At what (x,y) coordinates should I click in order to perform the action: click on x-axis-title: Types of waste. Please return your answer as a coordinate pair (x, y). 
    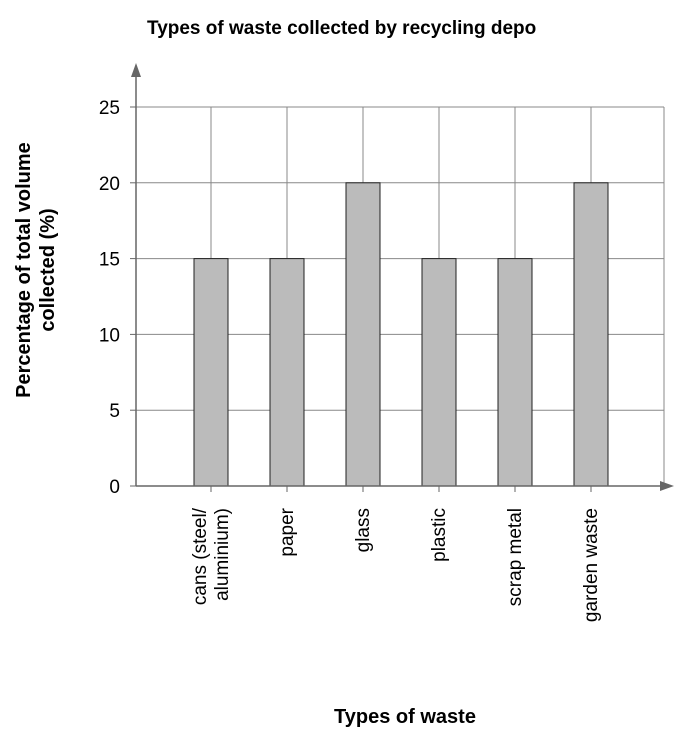
    Looking at the image, I should click on (405, 717).